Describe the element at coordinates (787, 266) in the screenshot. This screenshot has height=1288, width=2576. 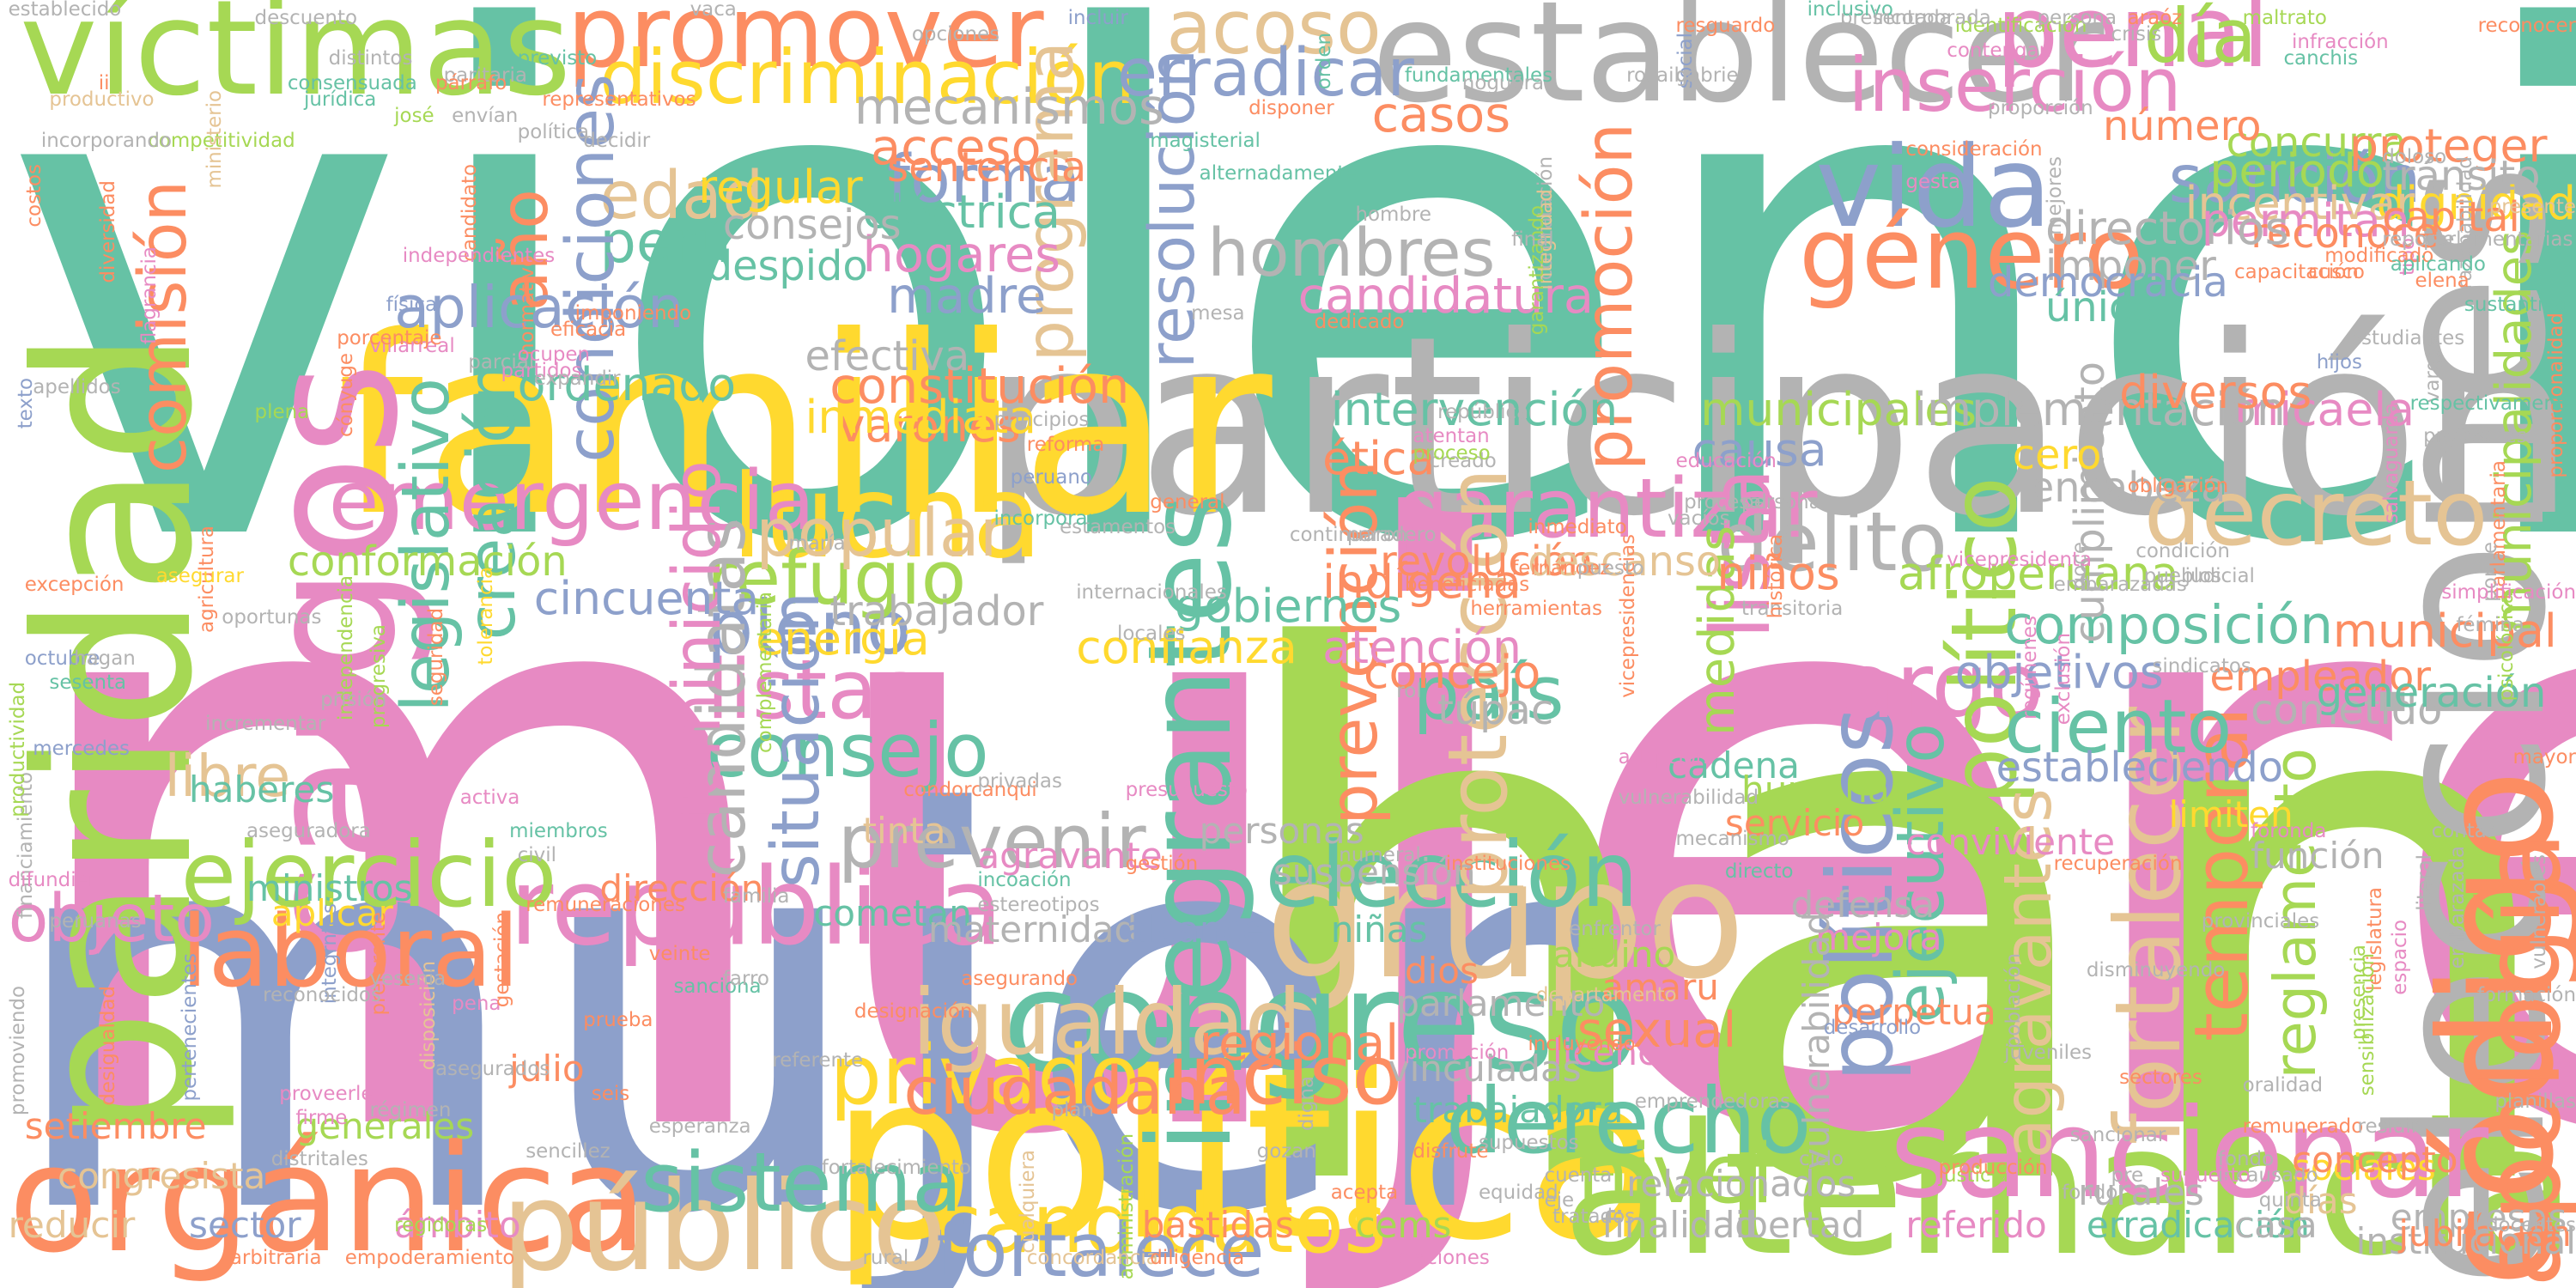
I see `cloud-word-despido: despido` at that location.